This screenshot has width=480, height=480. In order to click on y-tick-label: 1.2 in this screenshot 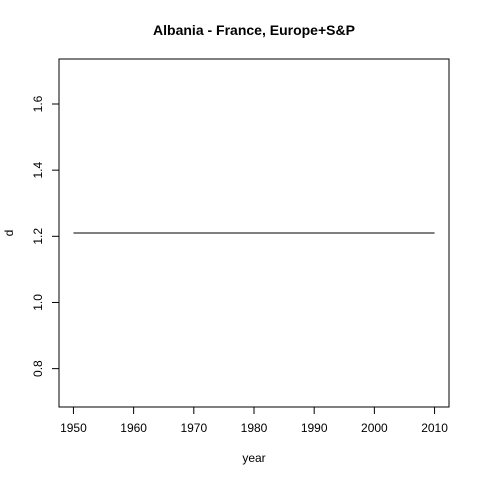, I will do `click(38, 236)`.